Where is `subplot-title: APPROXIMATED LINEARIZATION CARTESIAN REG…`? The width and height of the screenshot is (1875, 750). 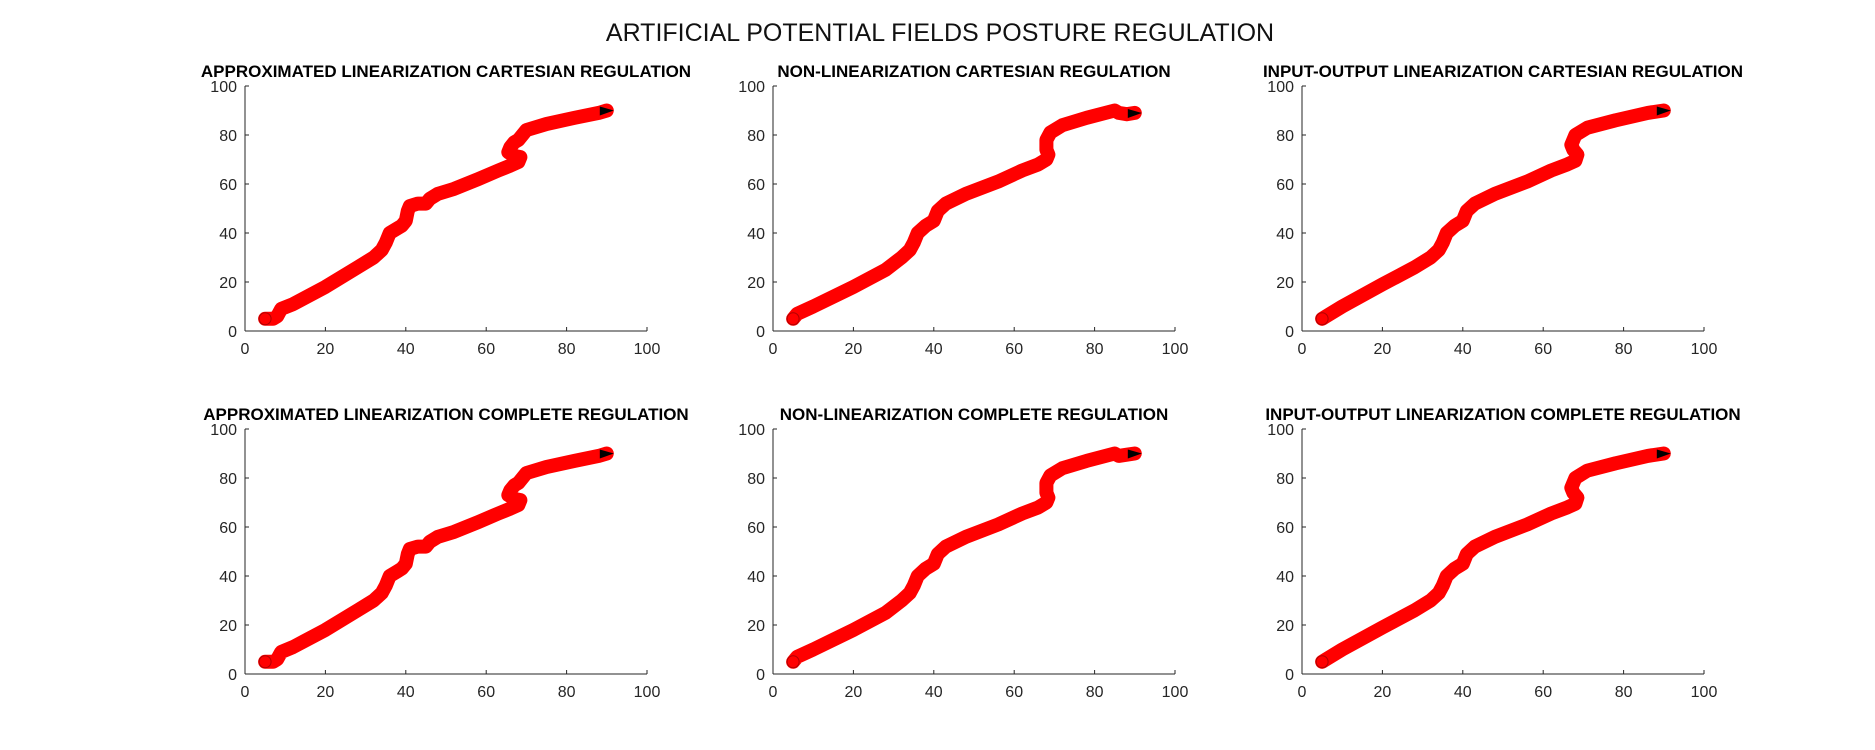 subplot-title: APPROXIMATED LINEARIZATION CARTESIAN REG… is located at coordinates (446, 71).